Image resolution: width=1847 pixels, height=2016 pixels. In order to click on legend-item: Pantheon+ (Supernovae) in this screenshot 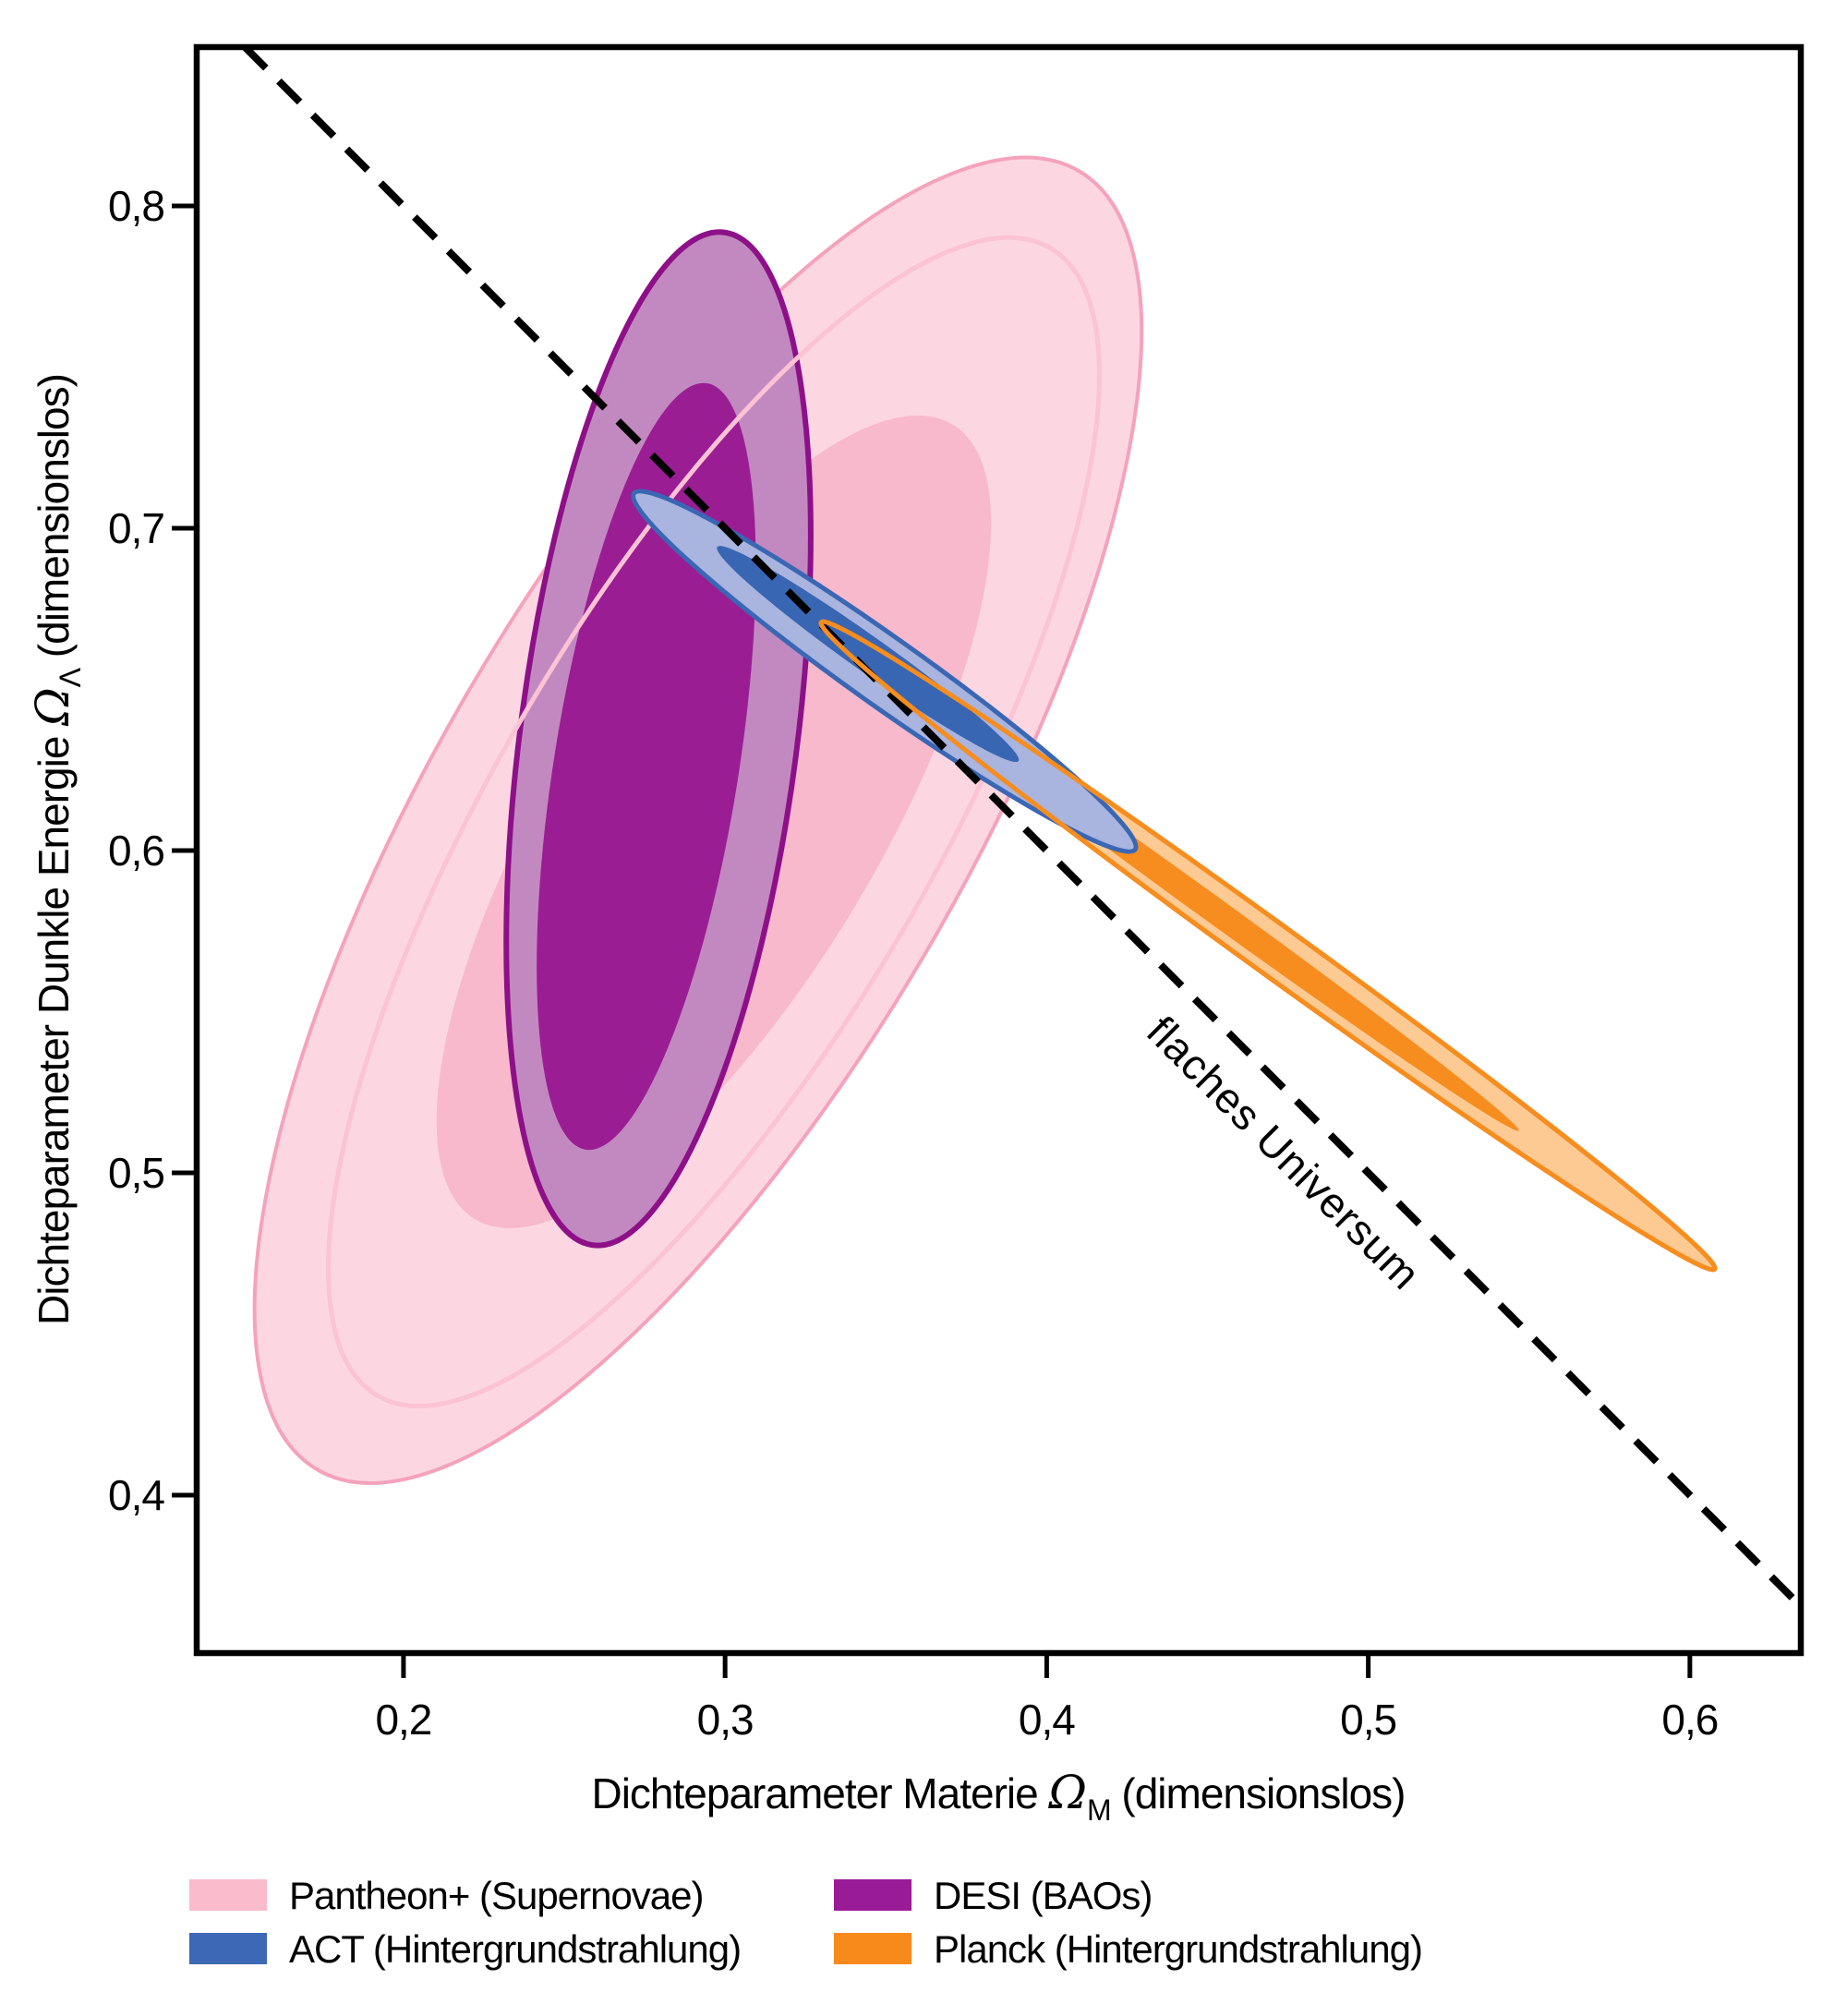, I will do `click(447, 1895)`.